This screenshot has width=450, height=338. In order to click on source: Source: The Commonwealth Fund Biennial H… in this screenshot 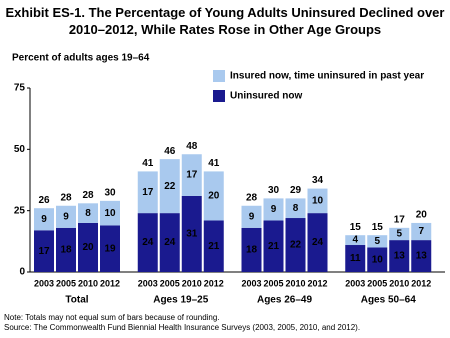, I will do `click(182, 327)`.